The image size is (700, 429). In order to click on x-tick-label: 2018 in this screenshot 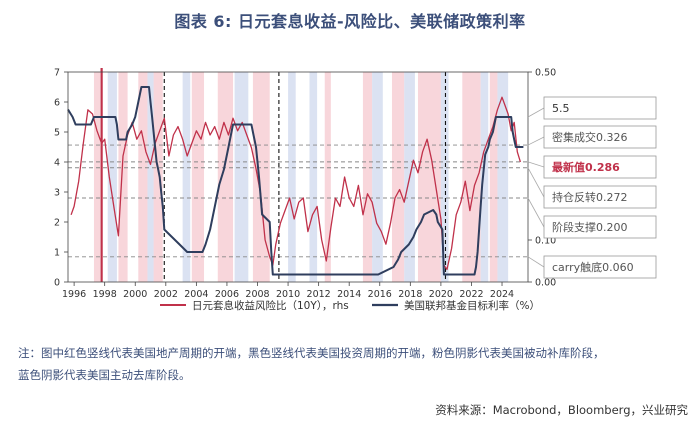, I will do `click(410, 294)`.